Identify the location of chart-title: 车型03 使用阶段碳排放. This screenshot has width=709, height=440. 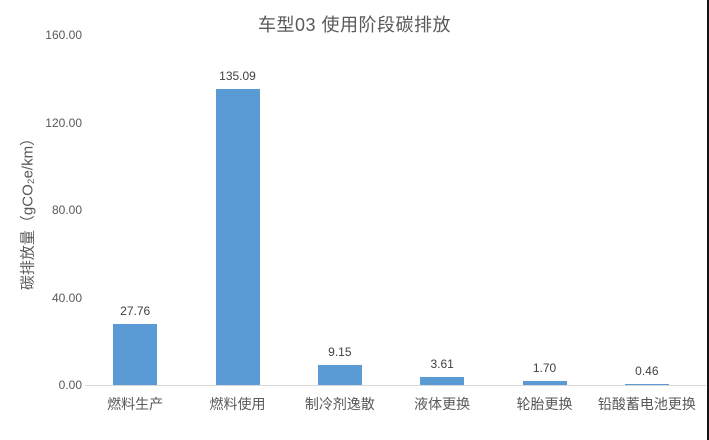
(354, 25).